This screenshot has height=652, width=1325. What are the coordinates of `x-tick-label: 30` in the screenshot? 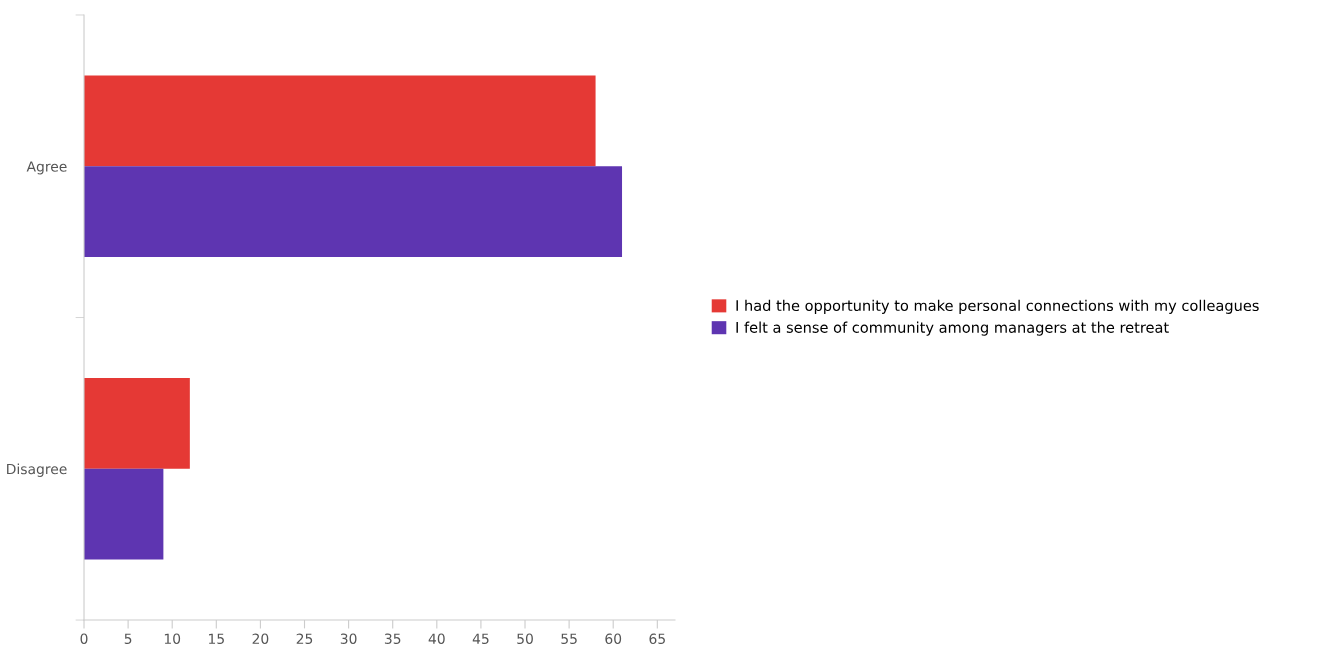 It's located at (348, 638).